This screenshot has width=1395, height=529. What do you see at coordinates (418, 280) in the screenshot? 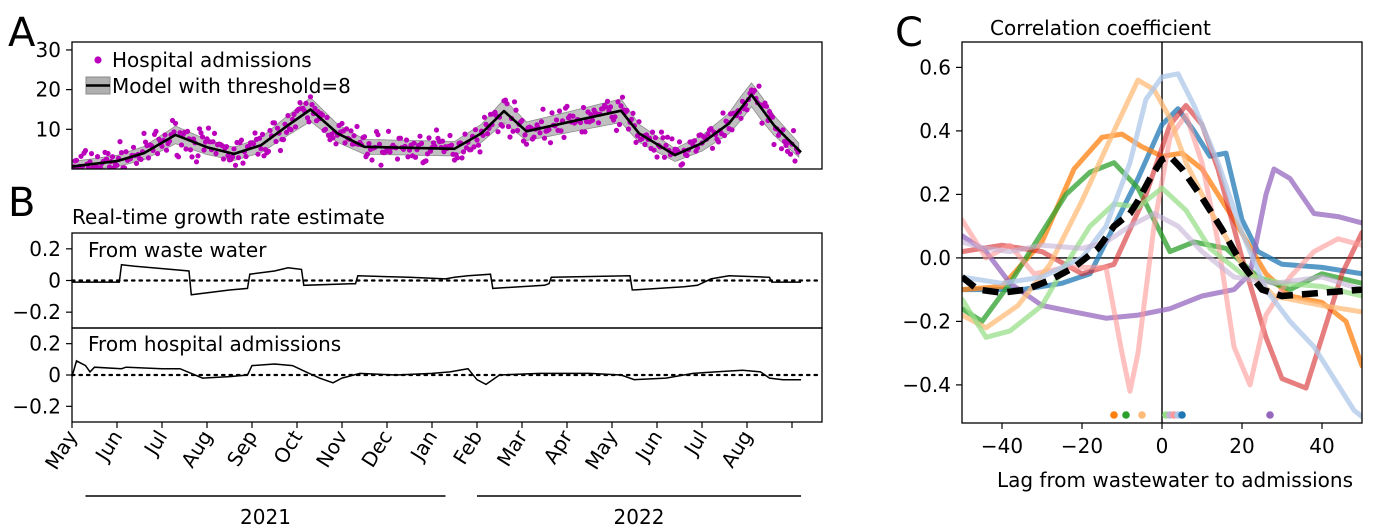
I see `panel-b-wastewater: From waste water −0.2 0 0.2` at bounding box center [418, 280].